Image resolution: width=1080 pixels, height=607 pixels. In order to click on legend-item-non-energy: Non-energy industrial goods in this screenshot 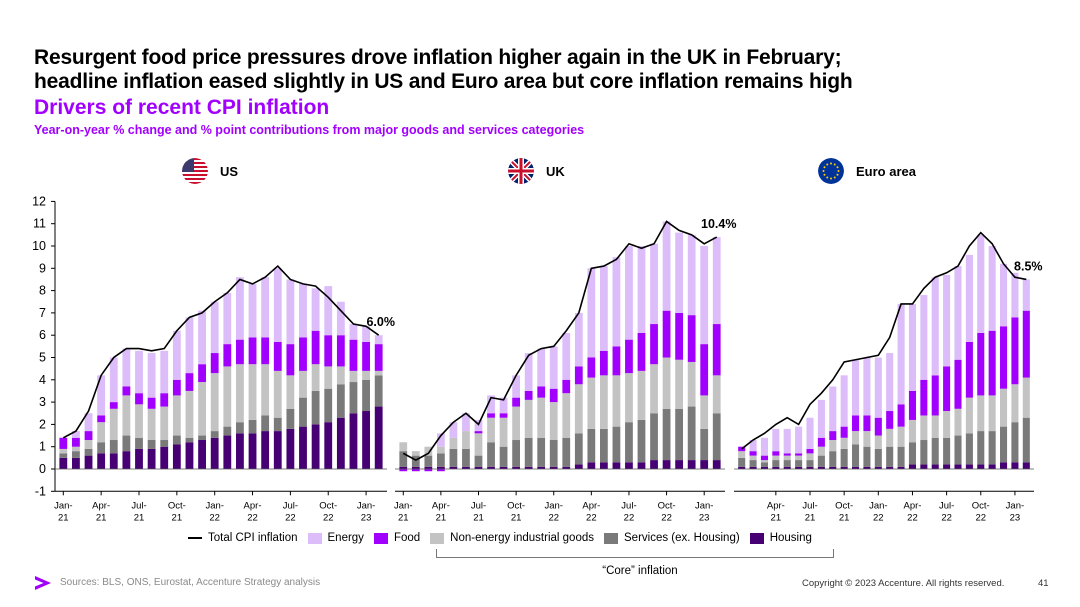, I will do `click(512, 538)`.